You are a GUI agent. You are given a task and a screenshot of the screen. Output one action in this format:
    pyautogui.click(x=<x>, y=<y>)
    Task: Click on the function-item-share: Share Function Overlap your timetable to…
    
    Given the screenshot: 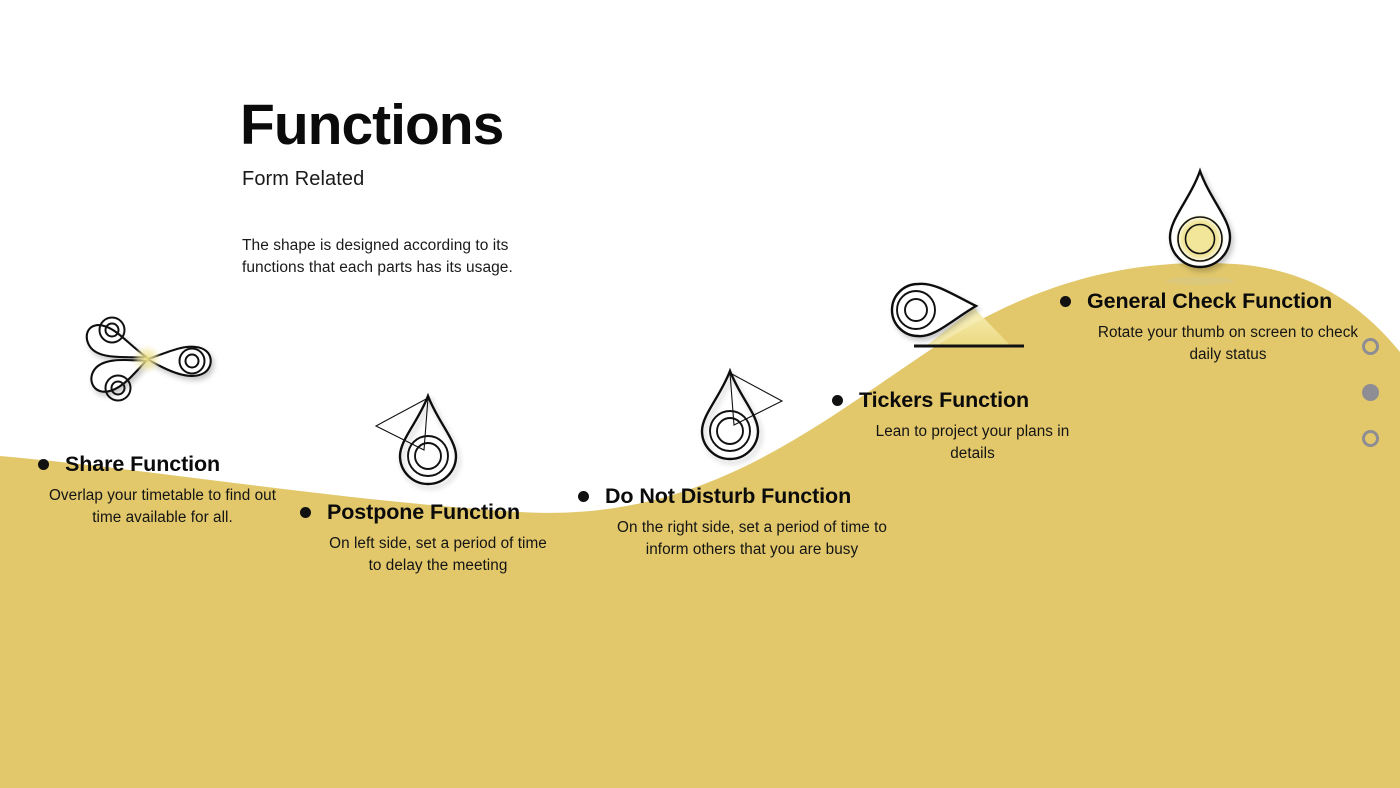 What is the action you would take?
    pyautogui.click(x=161, y=490)
    